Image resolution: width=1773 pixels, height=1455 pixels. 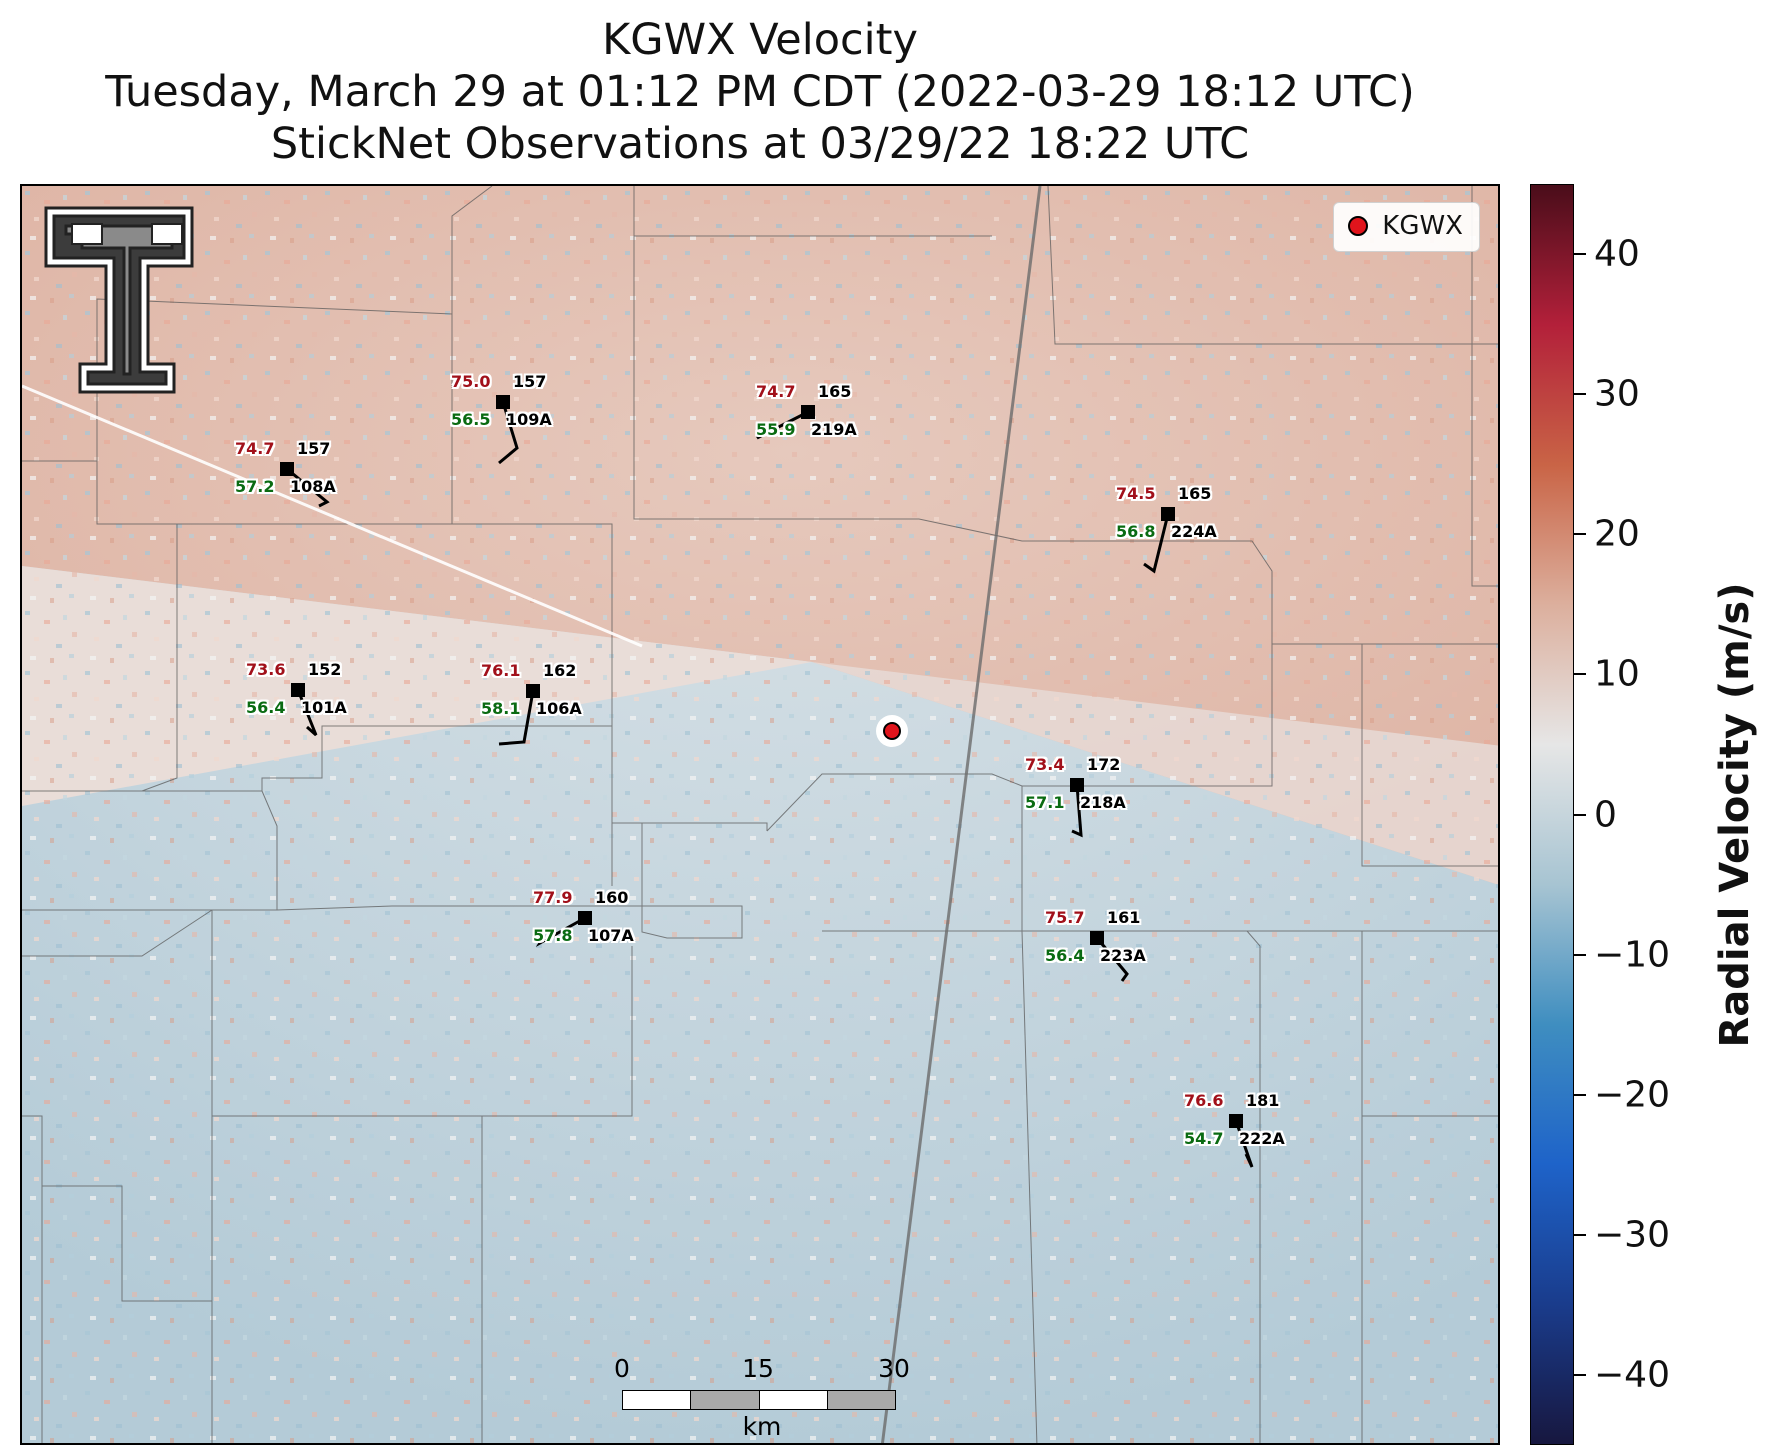 I want to click on scale-units: km, so click(x=762, y=1426).